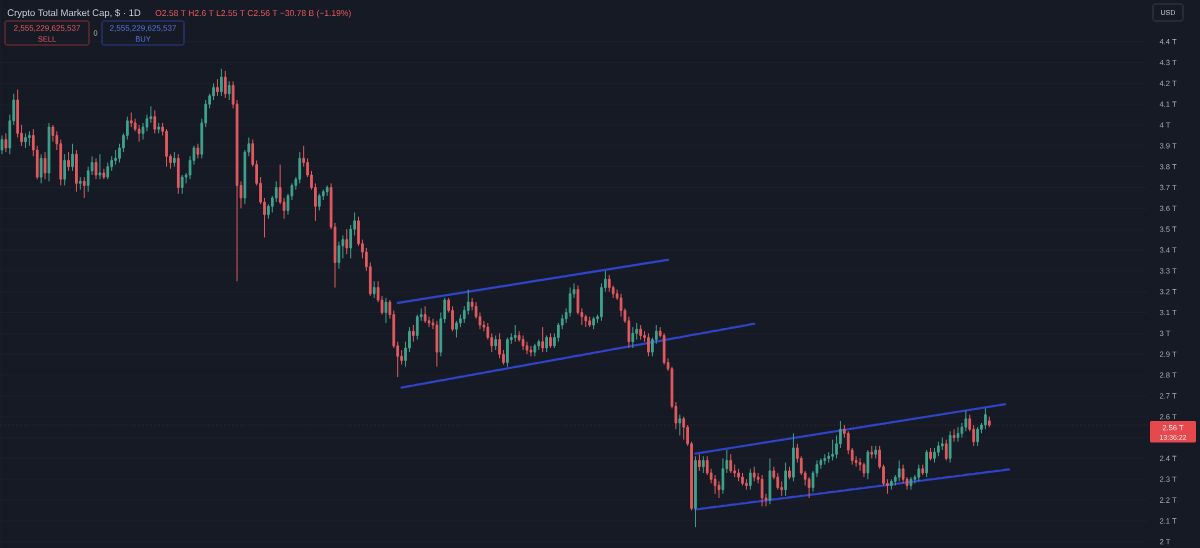 The image size is (1200, 548). Describe the element at coordinates (253, 13) in the screenshot. I see `annotation: O2.58 T H2.6 T L2.55 T C2.56 T −30.78 B (−1.19%)` at that location.